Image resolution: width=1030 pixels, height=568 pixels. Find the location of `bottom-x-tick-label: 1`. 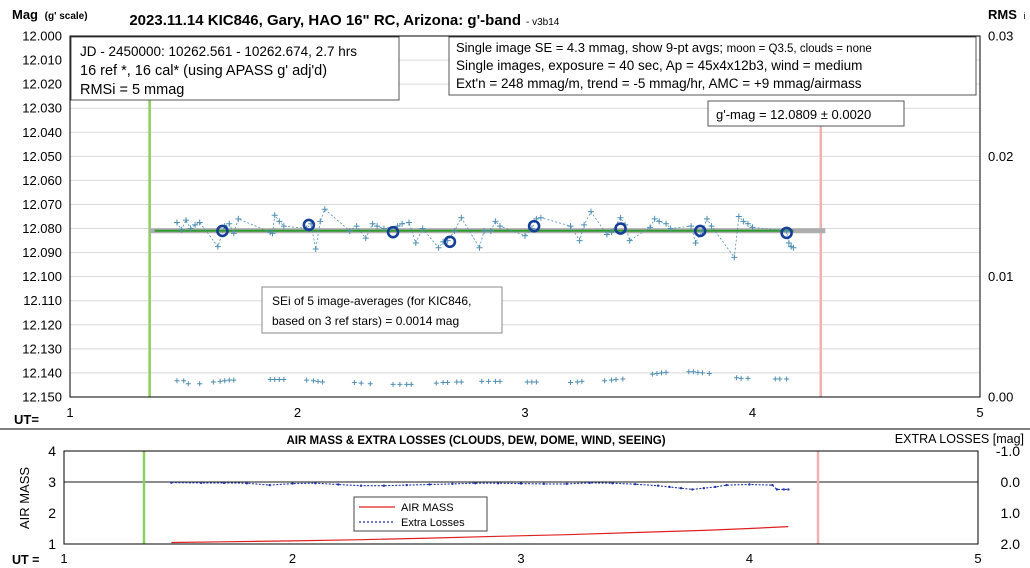

bottom-x-tick-label: 1 is located at coordinates (63, 558).